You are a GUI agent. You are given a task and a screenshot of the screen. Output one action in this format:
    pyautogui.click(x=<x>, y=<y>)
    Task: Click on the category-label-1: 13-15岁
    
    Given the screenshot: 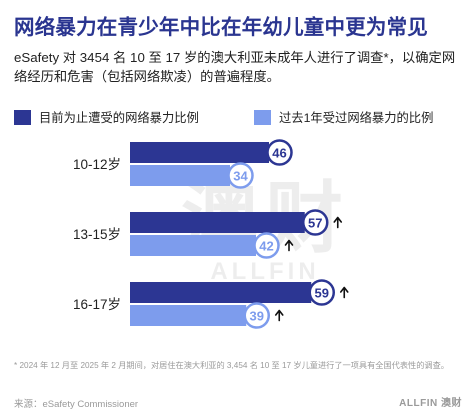 What is the action you would take?
    pyautogui.click(x=97, y=234)
    